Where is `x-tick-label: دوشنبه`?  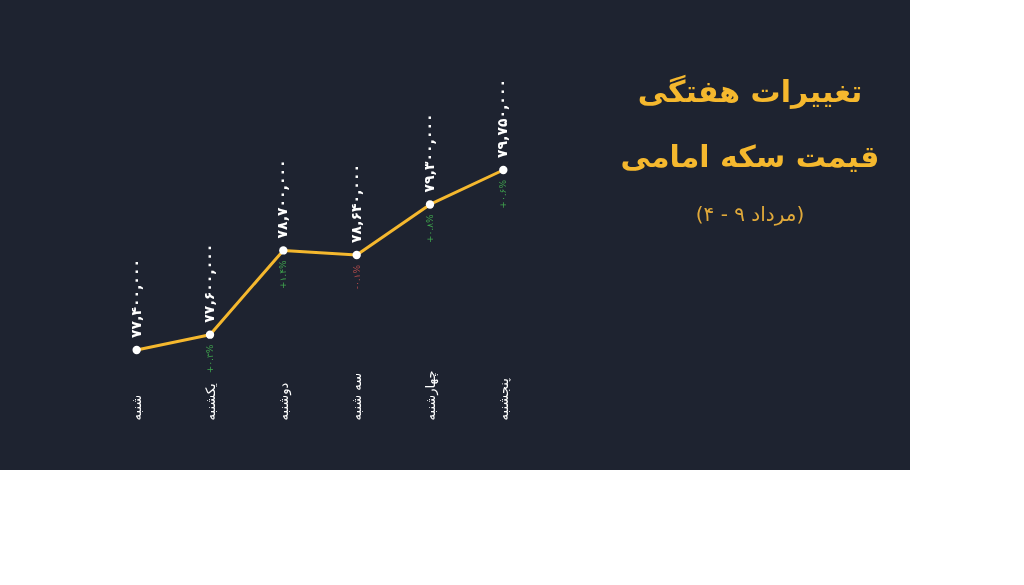 x-tick-label: دوشنبه is located at coordinates (283, 401).